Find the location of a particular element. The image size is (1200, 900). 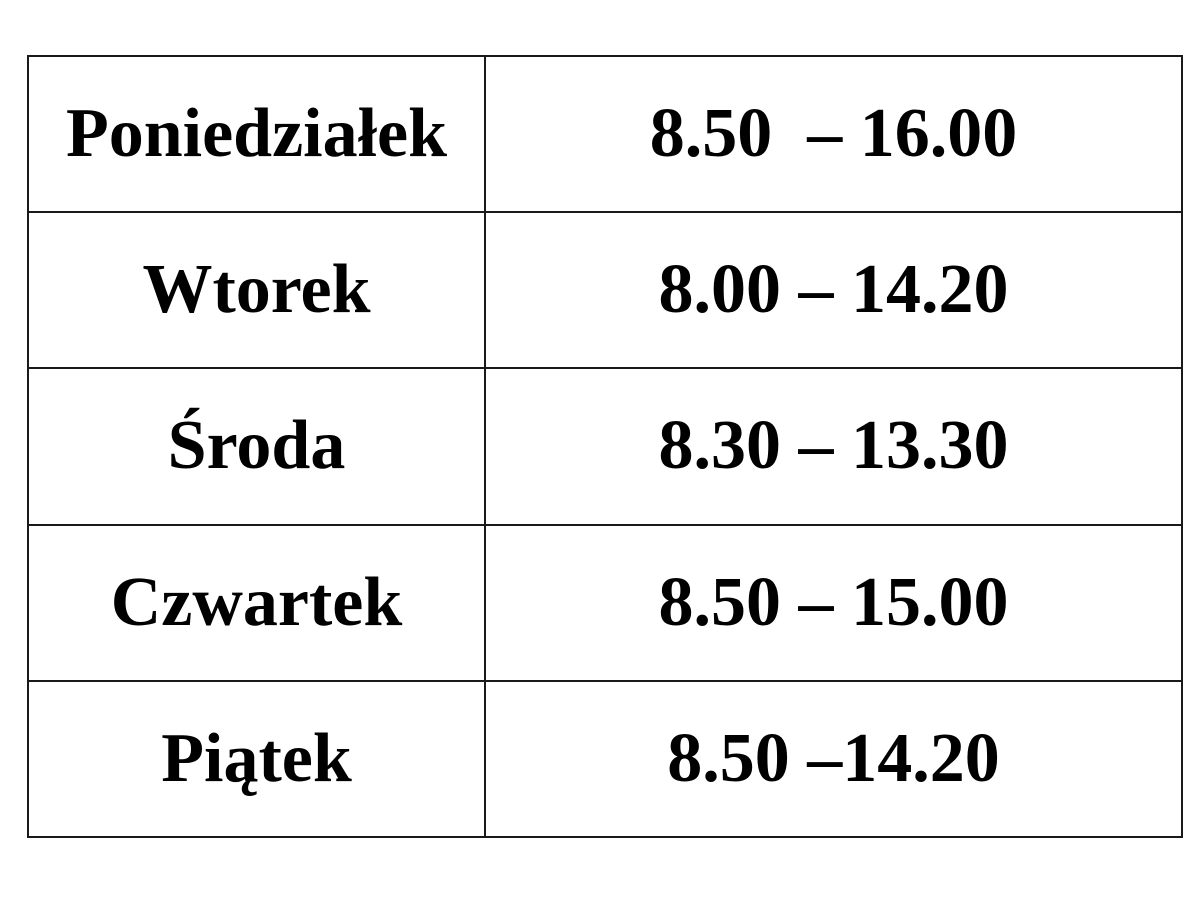

hours-cell: 8.50 – 15.00 is located at coordinates (833, 602).